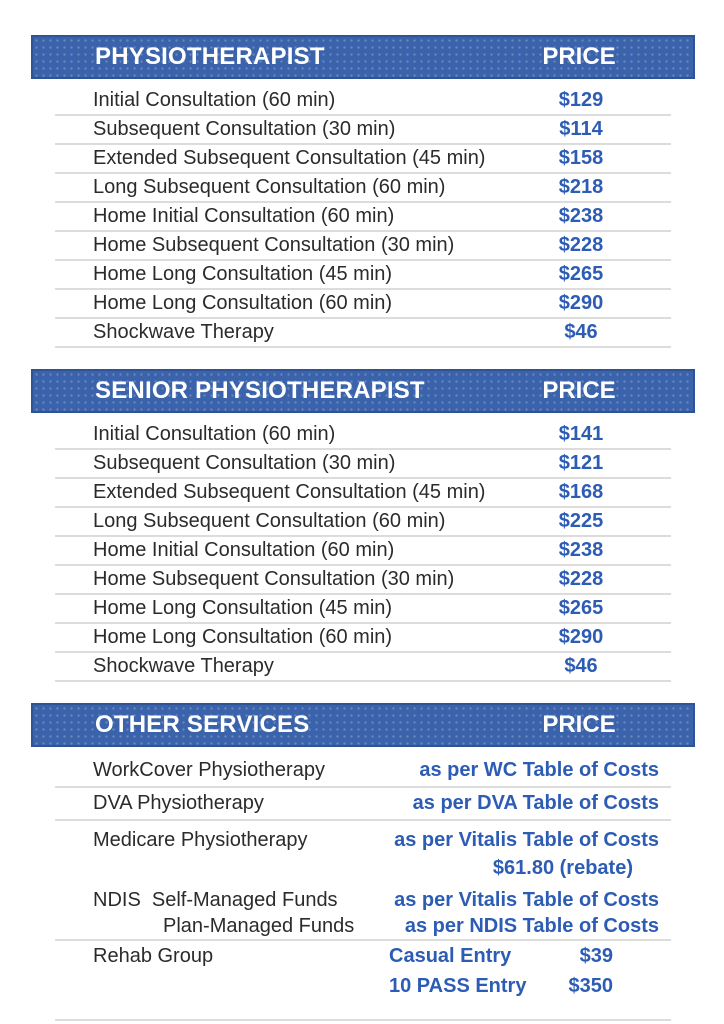 The image size is (724, 1024). Describe the element at coordinates (535, 803) in the screenshot. I see `service-price: as per DVA Table of Costs` at that location.